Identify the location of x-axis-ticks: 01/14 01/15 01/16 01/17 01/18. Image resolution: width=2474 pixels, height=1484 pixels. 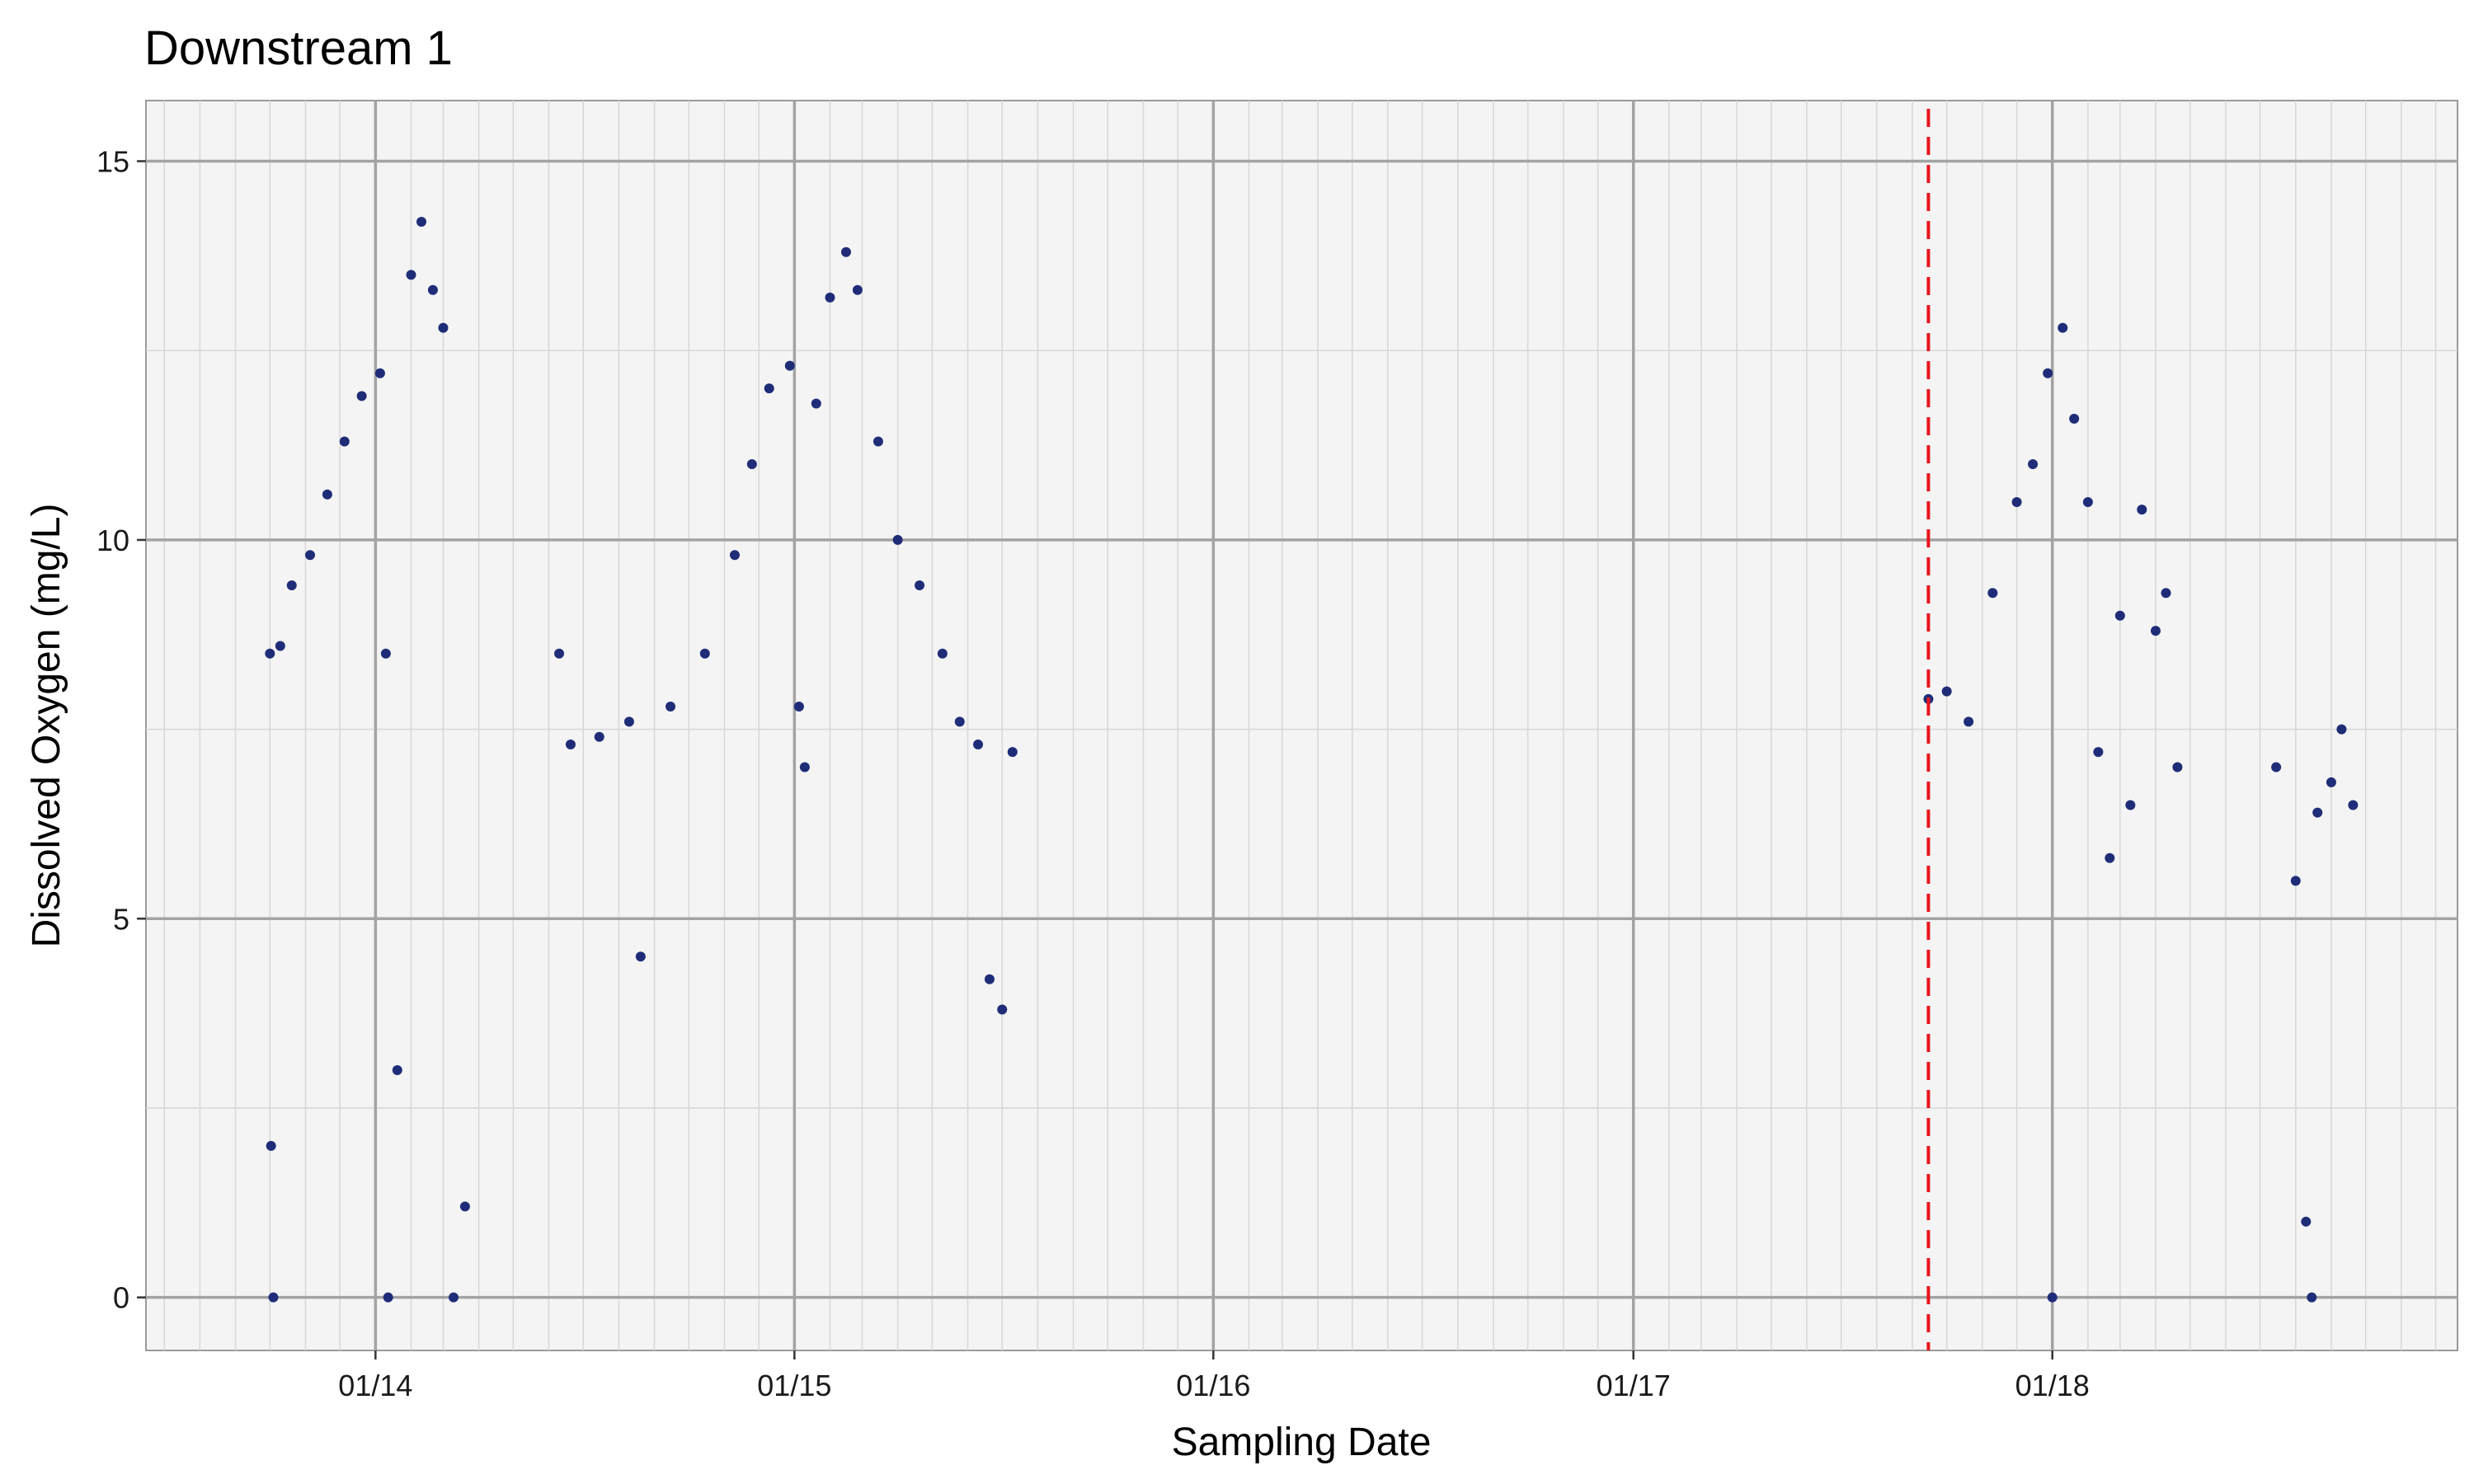
(1214, 1376).